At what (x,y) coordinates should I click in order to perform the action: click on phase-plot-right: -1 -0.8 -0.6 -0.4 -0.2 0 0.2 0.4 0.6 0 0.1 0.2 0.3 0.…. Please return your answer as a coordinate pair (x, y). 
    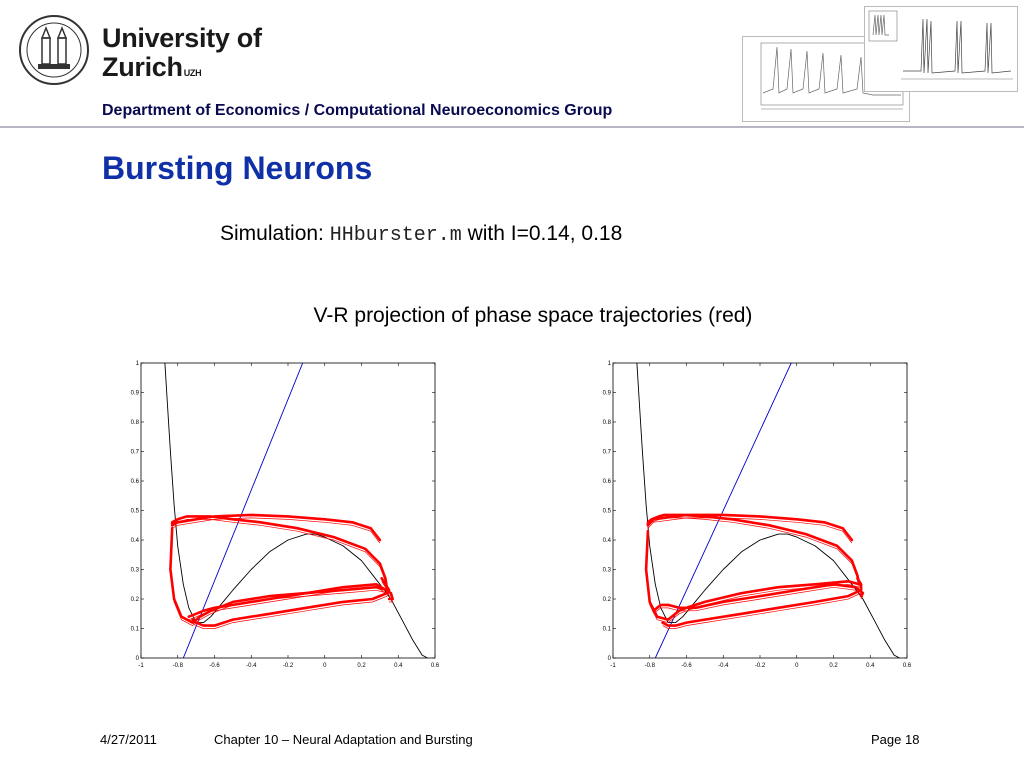
    Looking at the image, I should click on (757, 515).